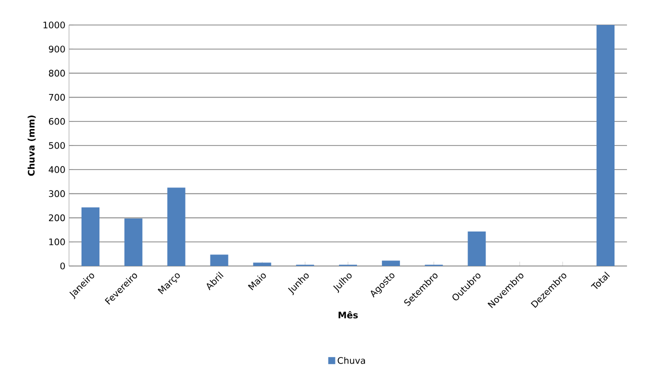 The image size is (659, 377). What do you see at coordinates (351, 360) in the screenshot?
I see `legend-label: Chuva` at bounding box center [351, 360].